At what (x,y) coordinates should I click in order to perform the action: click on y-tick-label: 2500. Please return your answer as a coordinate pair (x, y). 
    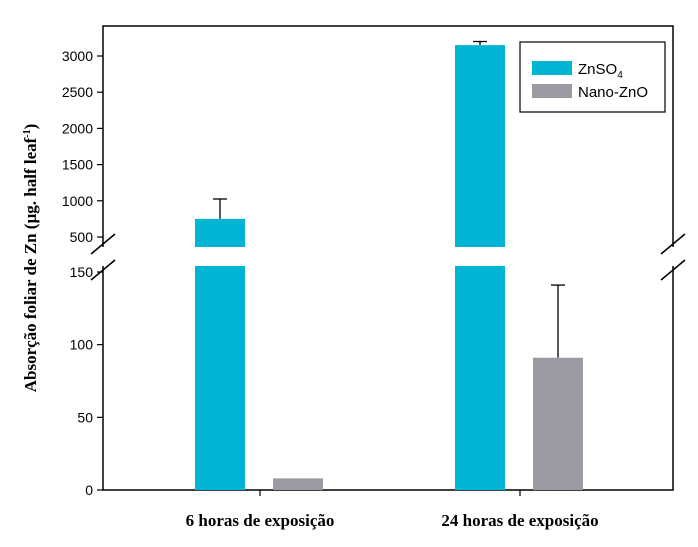
    Looking at the image, I should click on (77, 92).